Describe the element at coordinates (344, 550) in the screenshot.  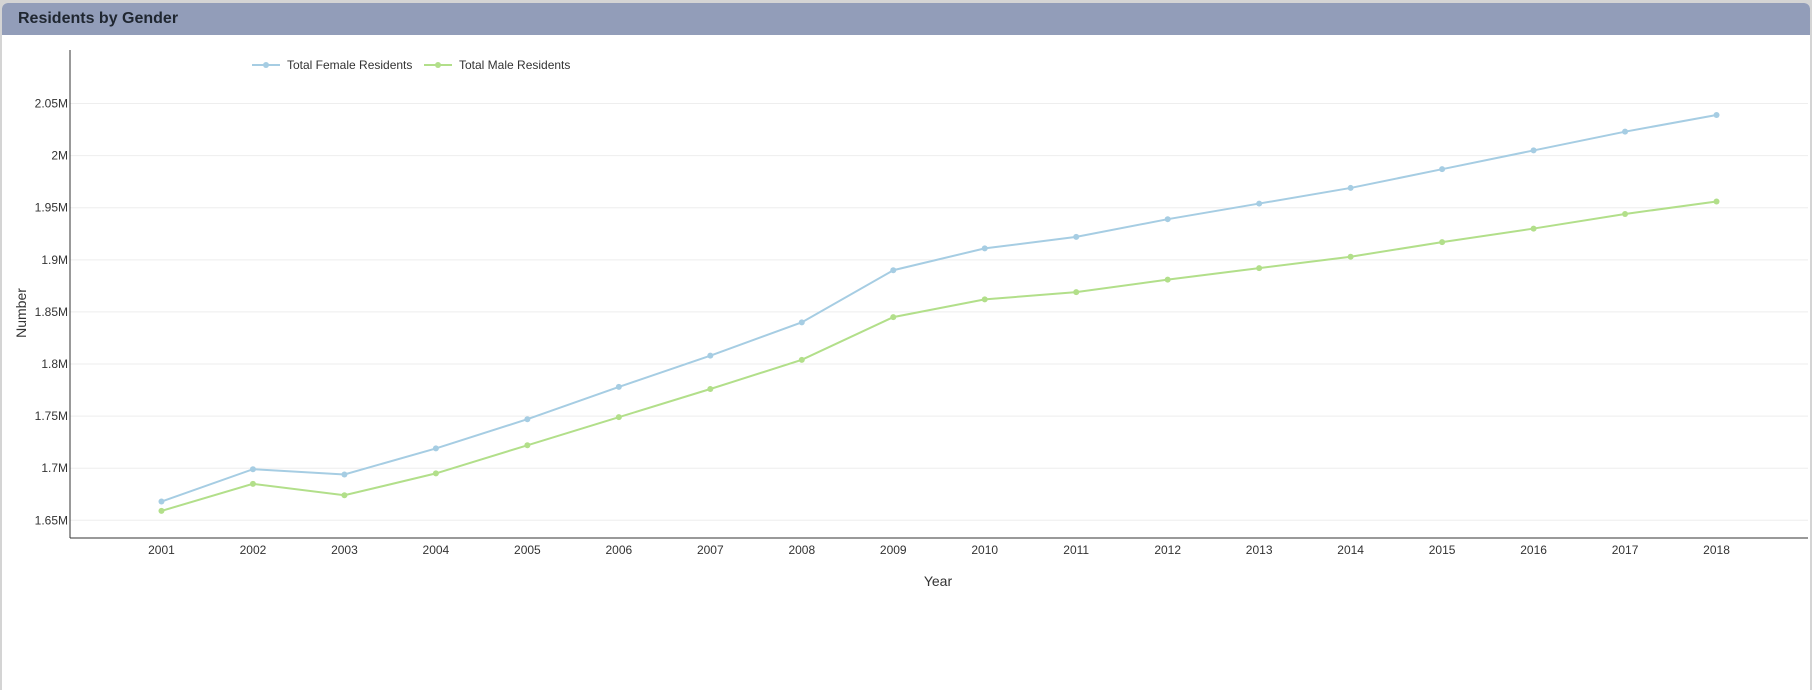
I see `x-tick-label: 2003` at that location.